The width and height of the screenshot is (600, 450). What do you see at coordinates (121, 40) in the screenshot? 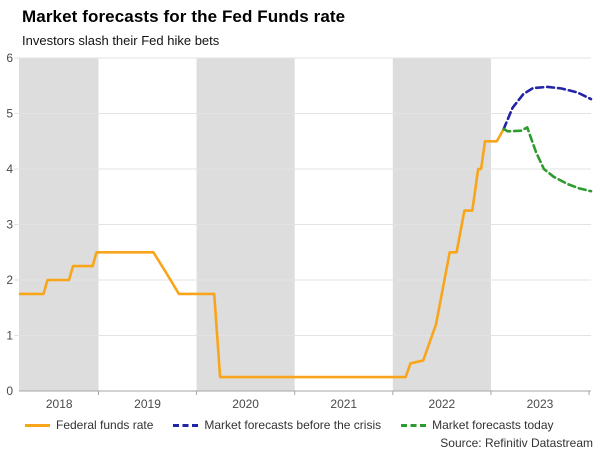
I see `chart-subtitle: Investors slash their Fed hike bets` at bounding box center [121, 40].